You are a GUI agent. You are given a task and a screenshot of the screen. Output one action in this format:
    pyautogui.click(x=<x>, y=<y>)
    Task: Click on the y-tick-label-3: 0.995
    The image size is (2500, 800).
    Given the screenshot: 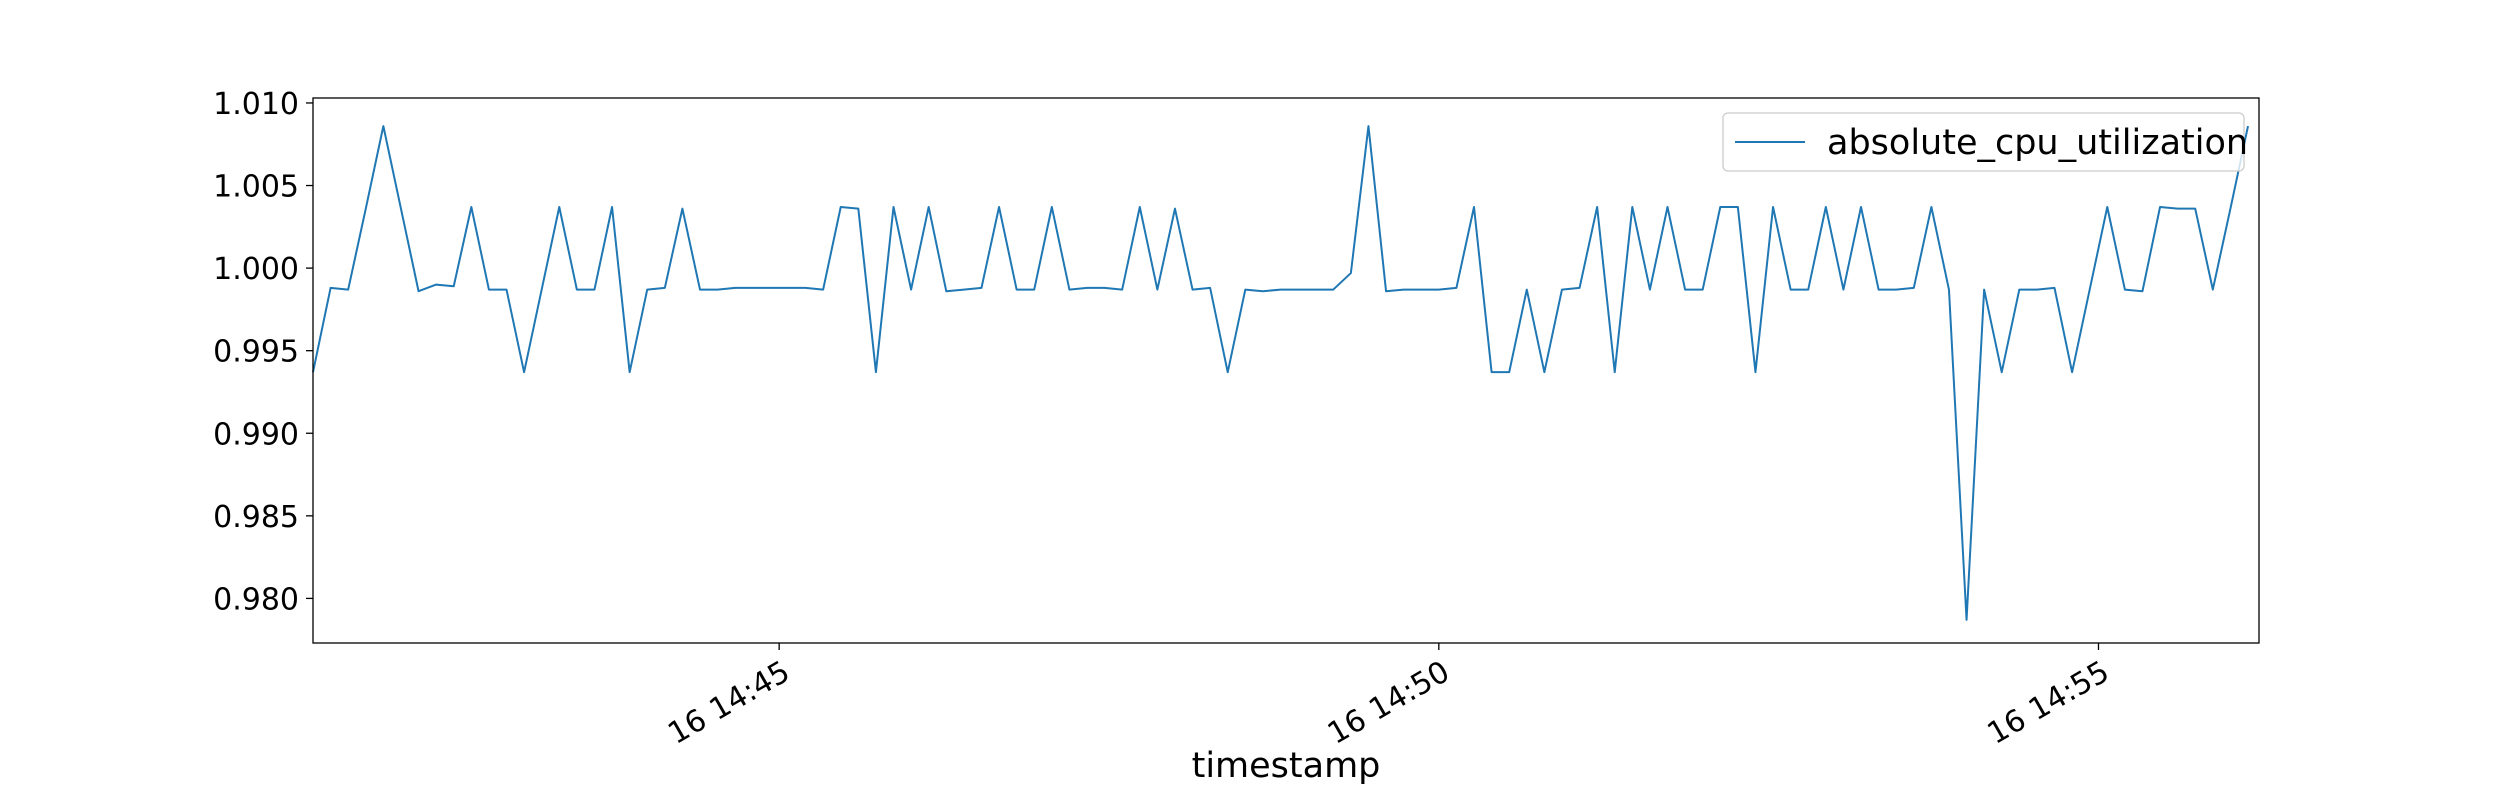 What is the action you would take?
    pyautogui.click(x=256, y=352)
    